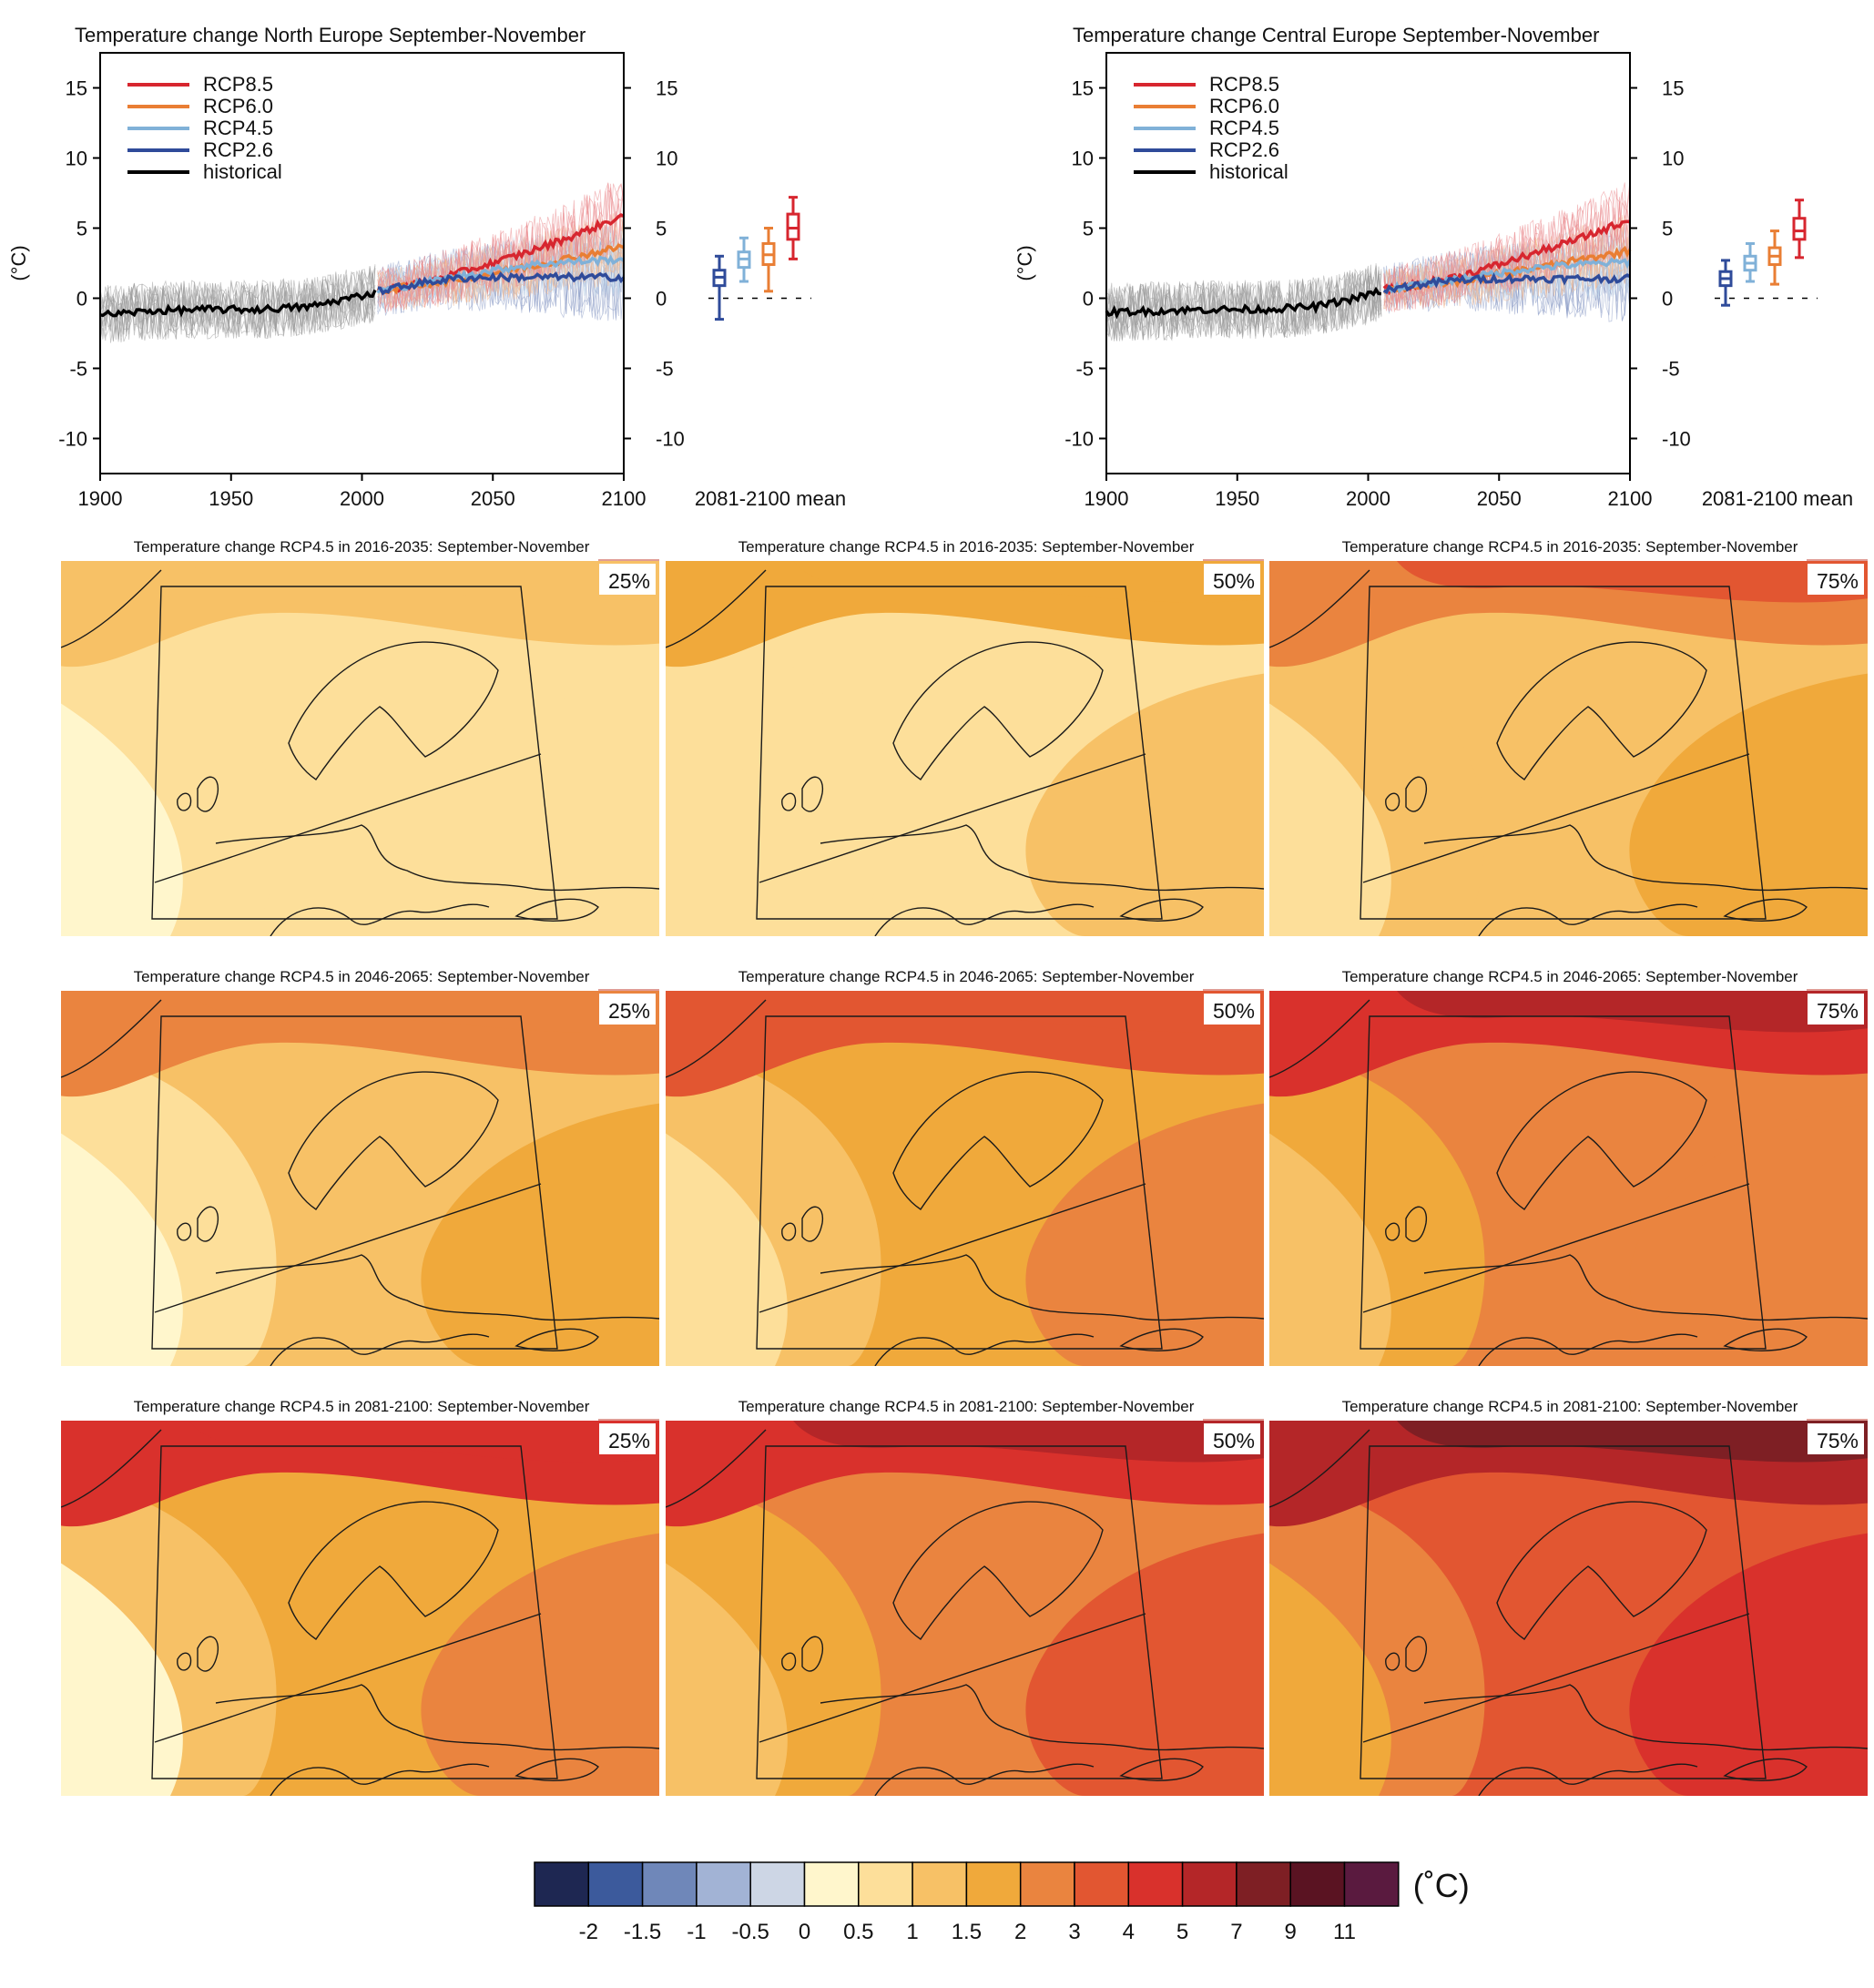 This screenshot has width=1874, height=1988. I want to click on boxplot-rcp26, so click(720, 287).